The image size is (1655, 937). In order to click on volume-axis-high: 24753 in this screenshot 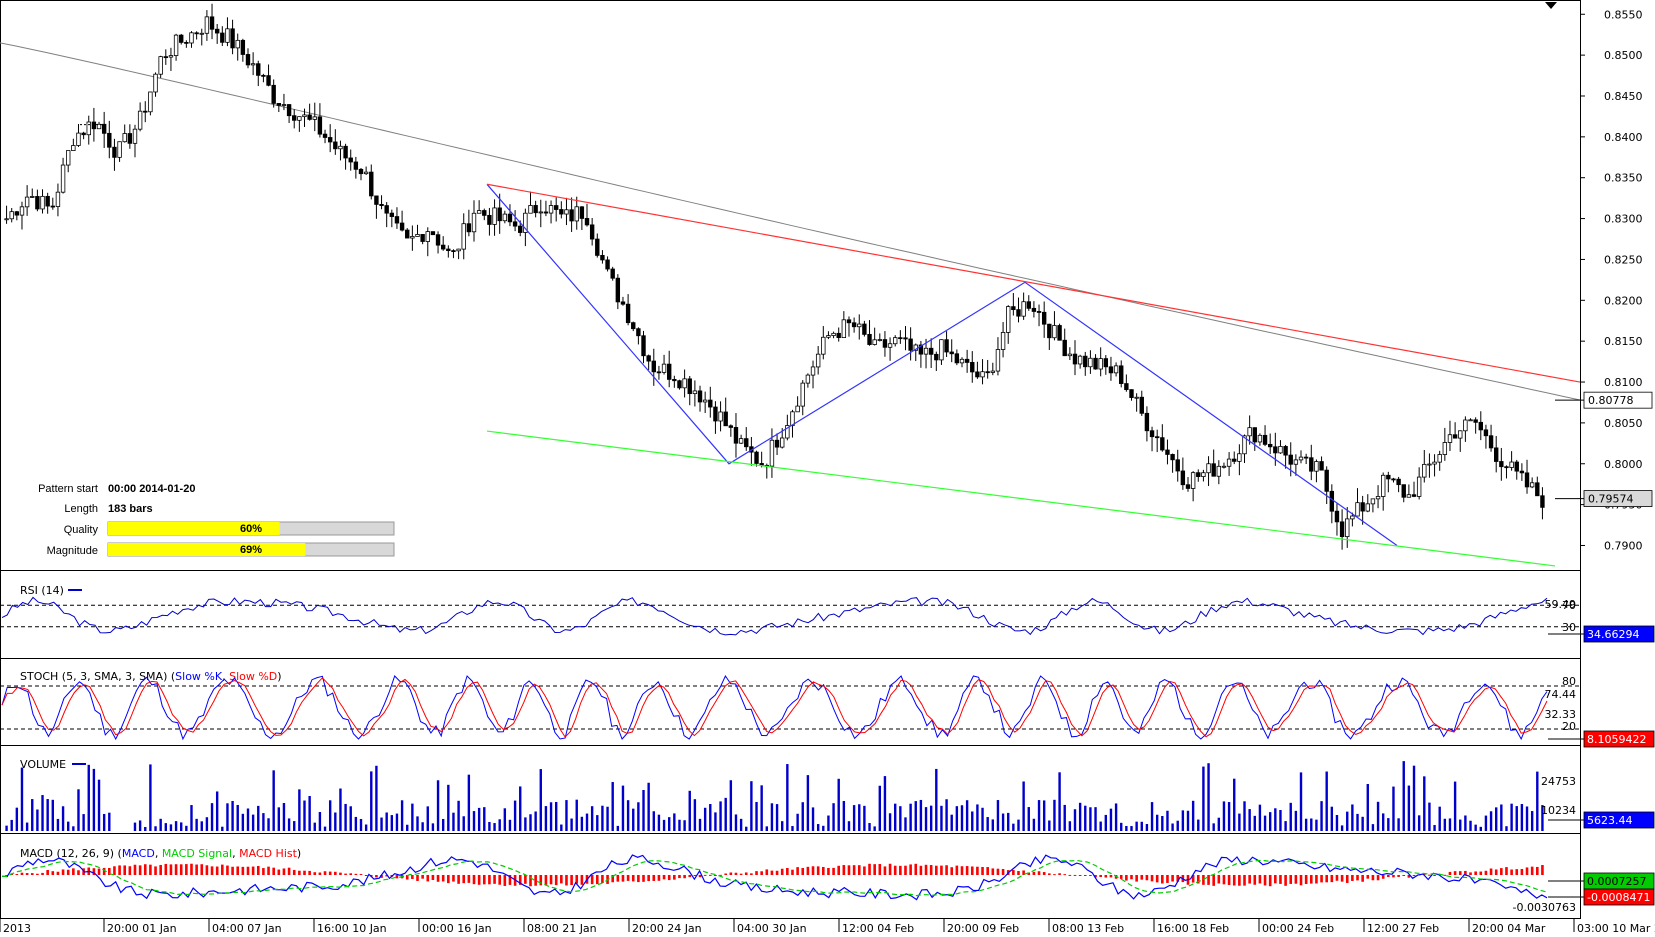, I will do `click(1558, 781)`.